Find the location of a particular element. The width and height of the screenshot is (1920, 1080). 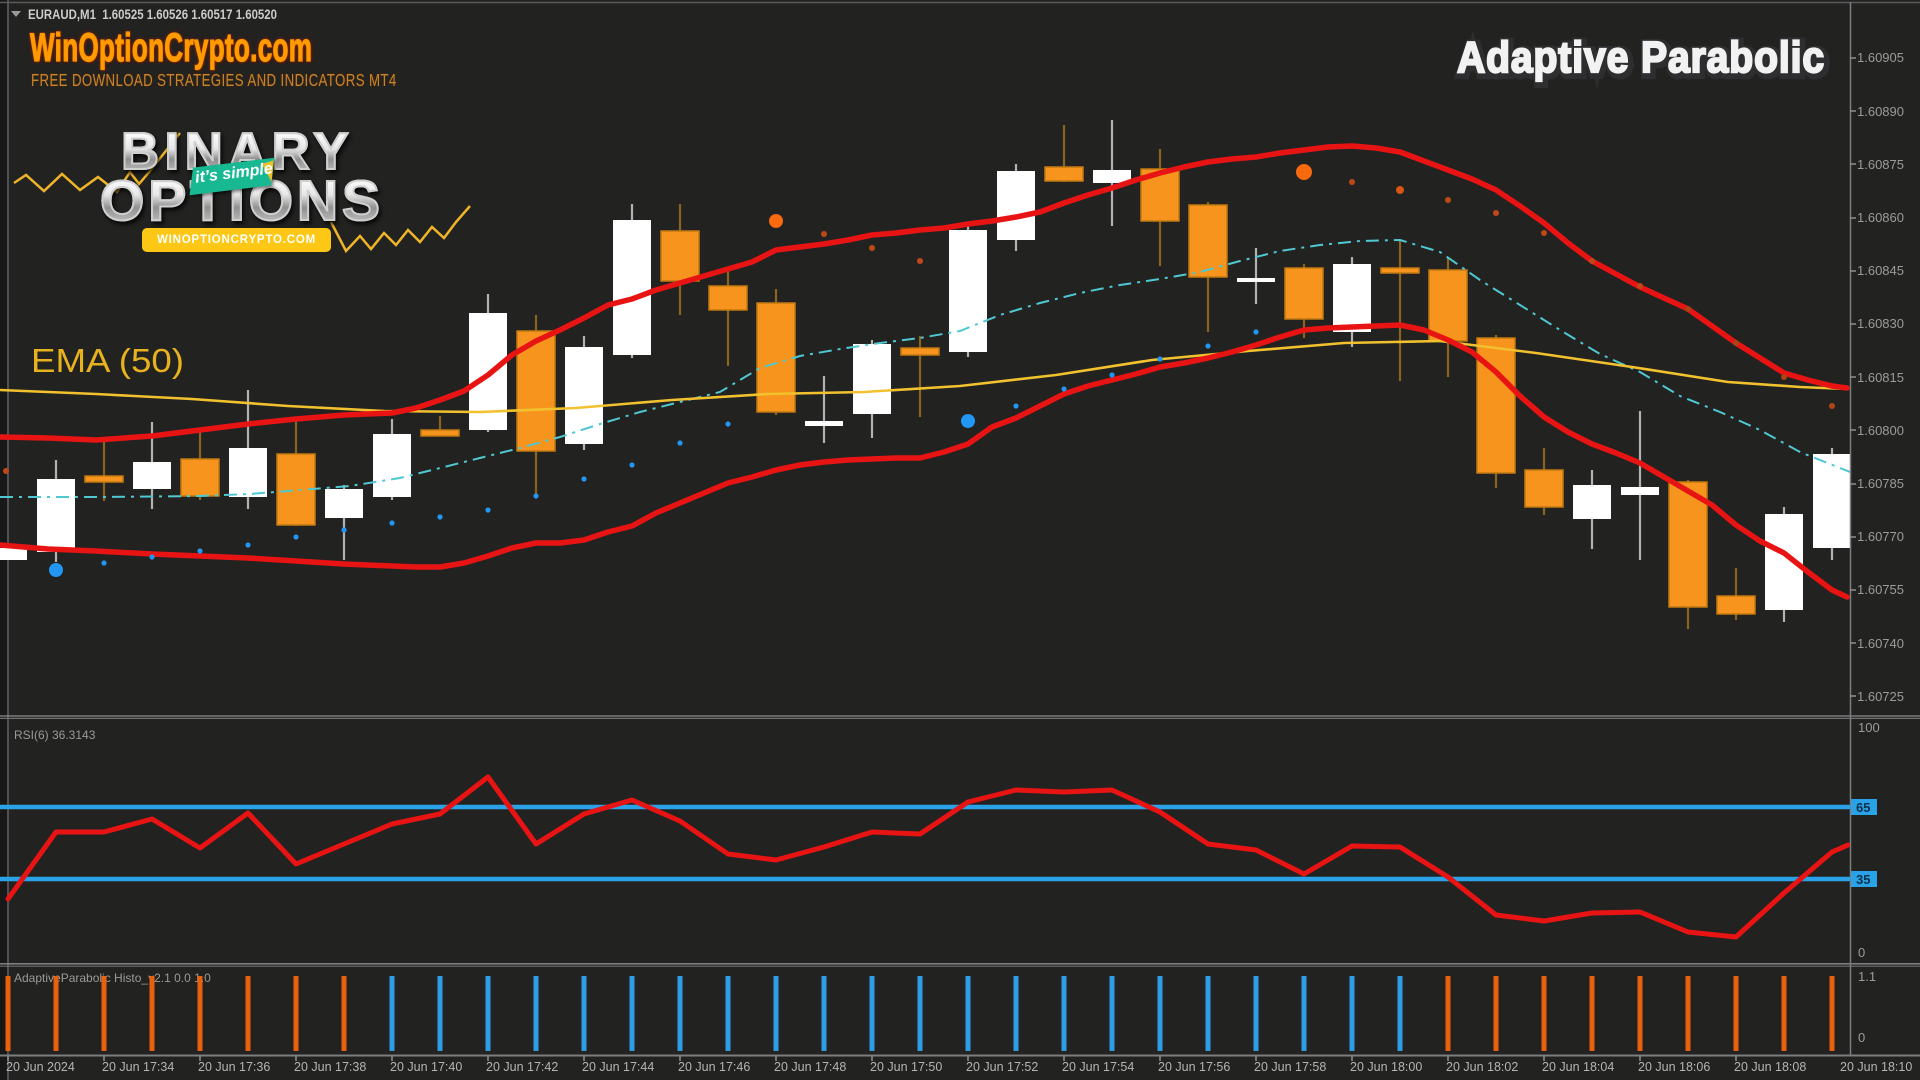

svg-text: 1.60815 is located at coordinates (1880, 377).